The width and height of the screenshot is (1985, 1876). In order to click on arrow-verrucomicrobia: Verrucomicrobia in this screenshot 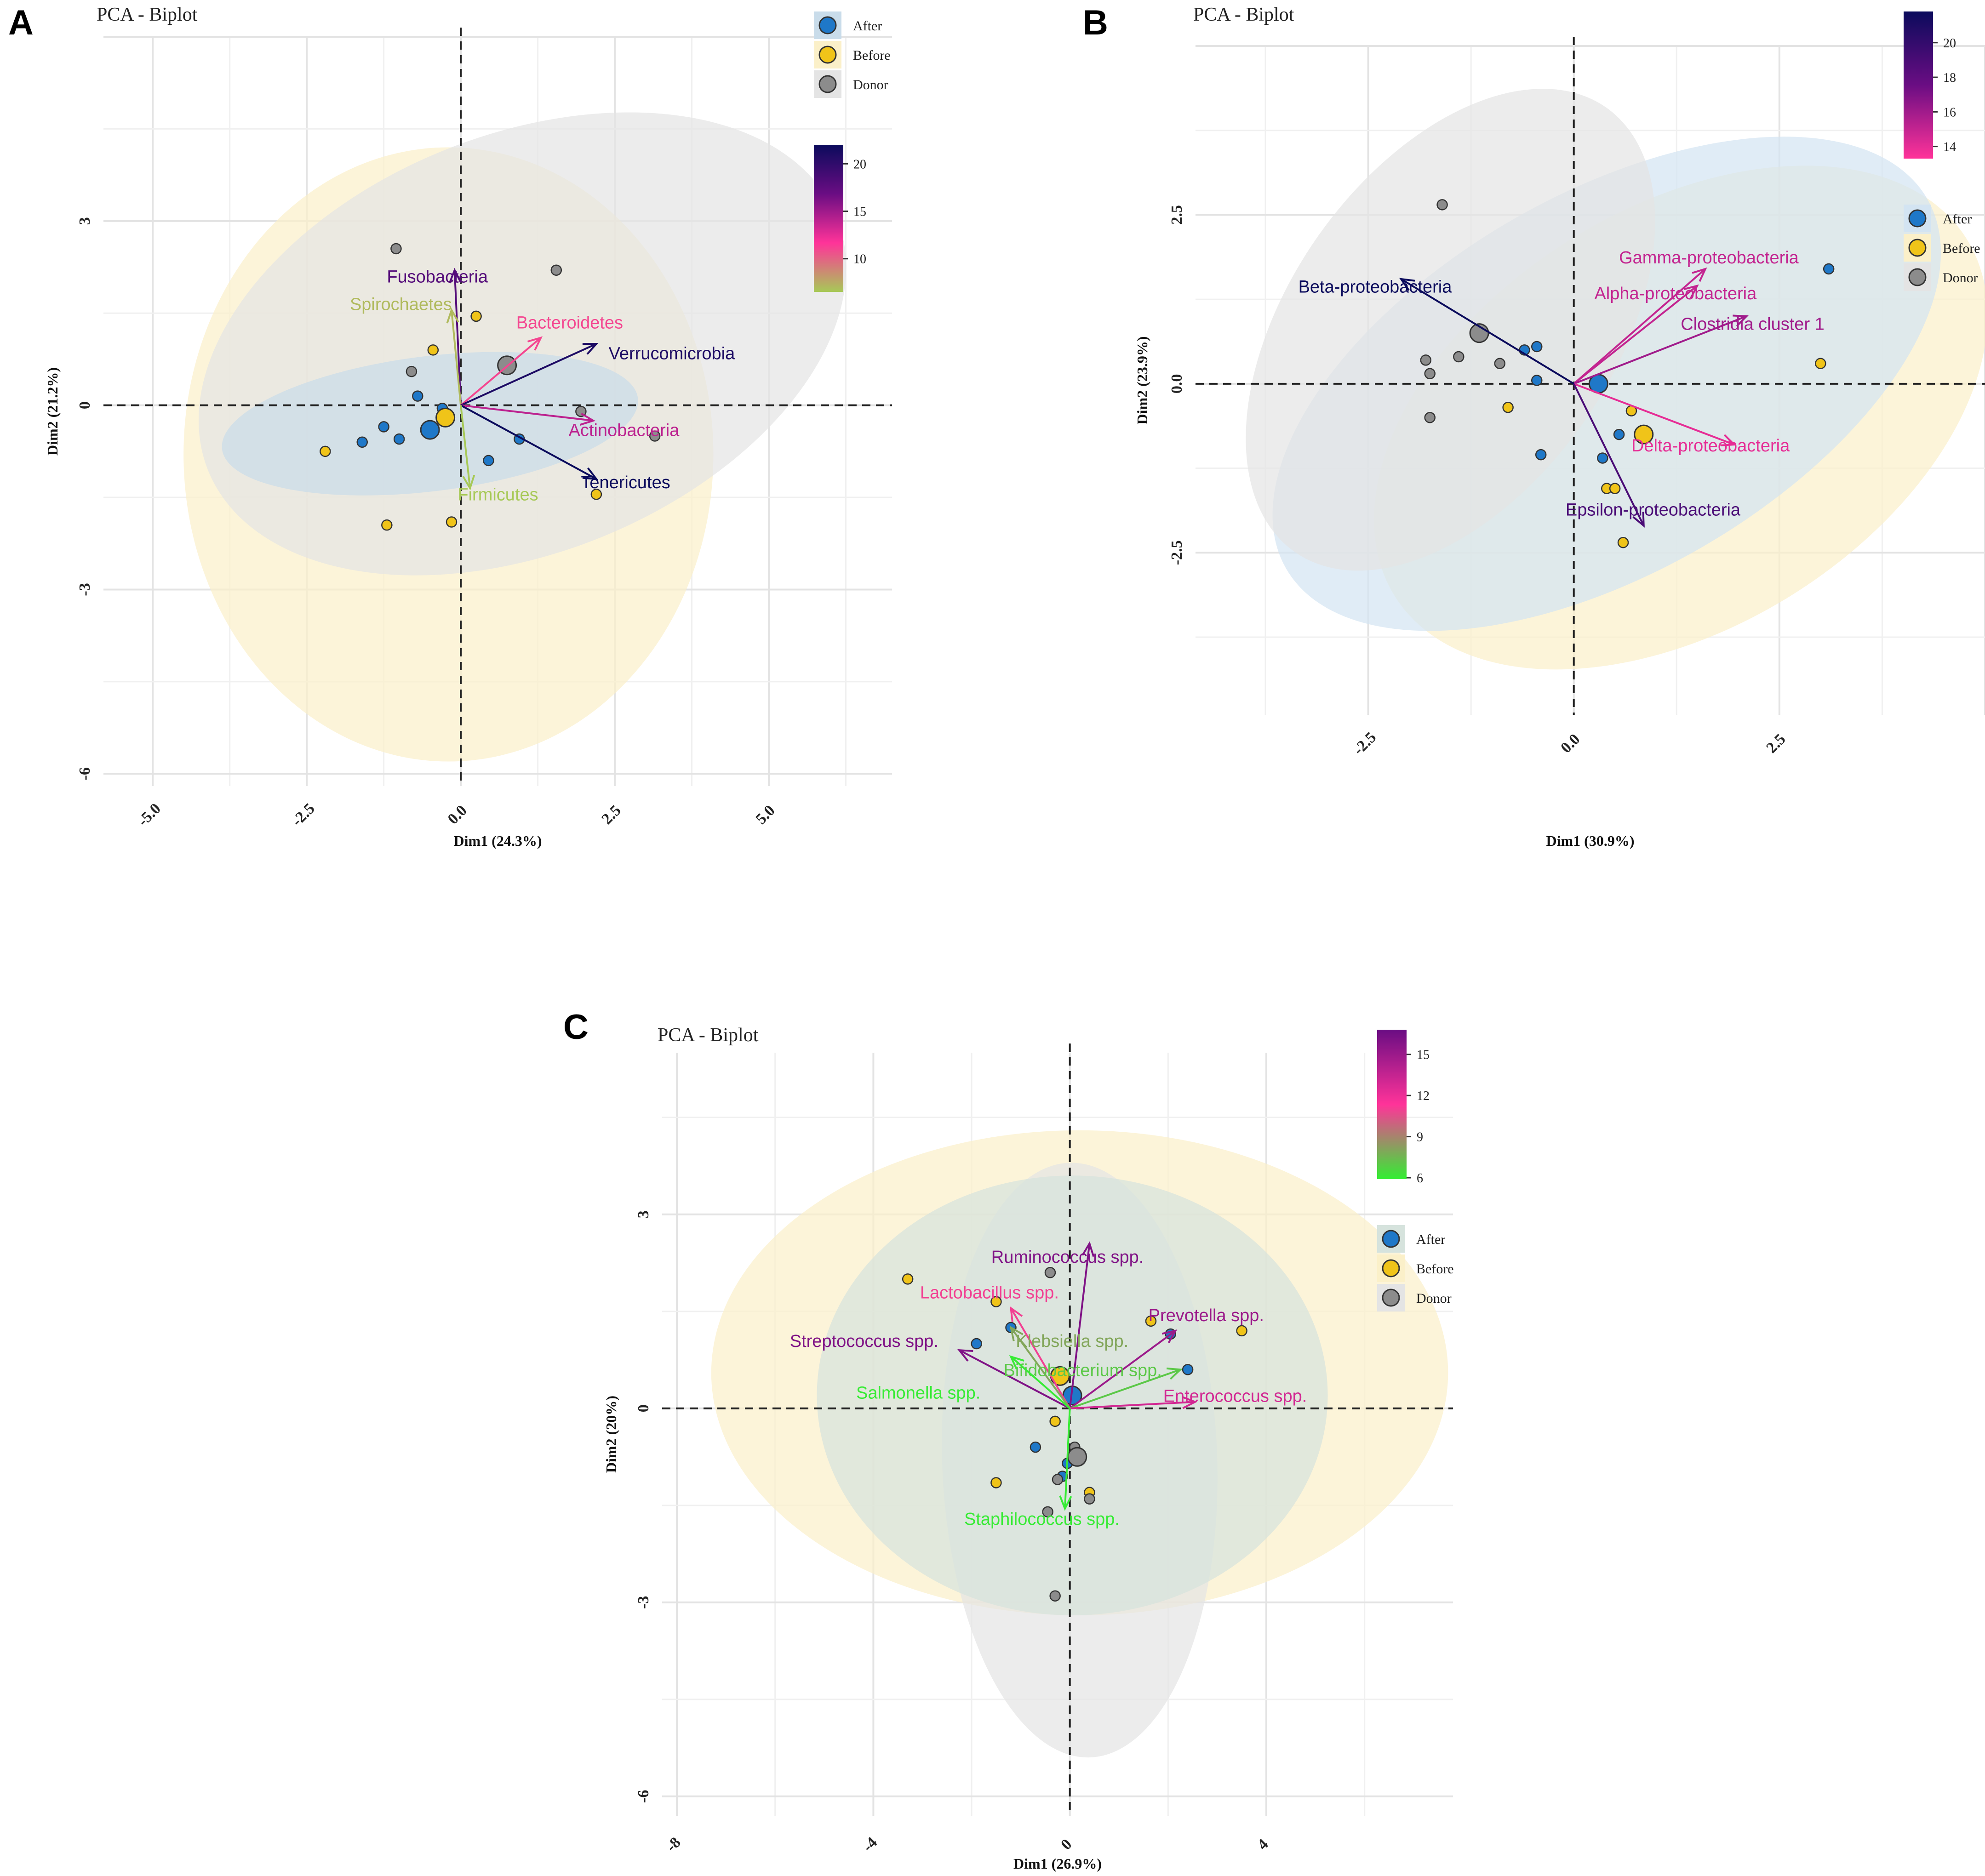, I will do `click(597, 375)`.